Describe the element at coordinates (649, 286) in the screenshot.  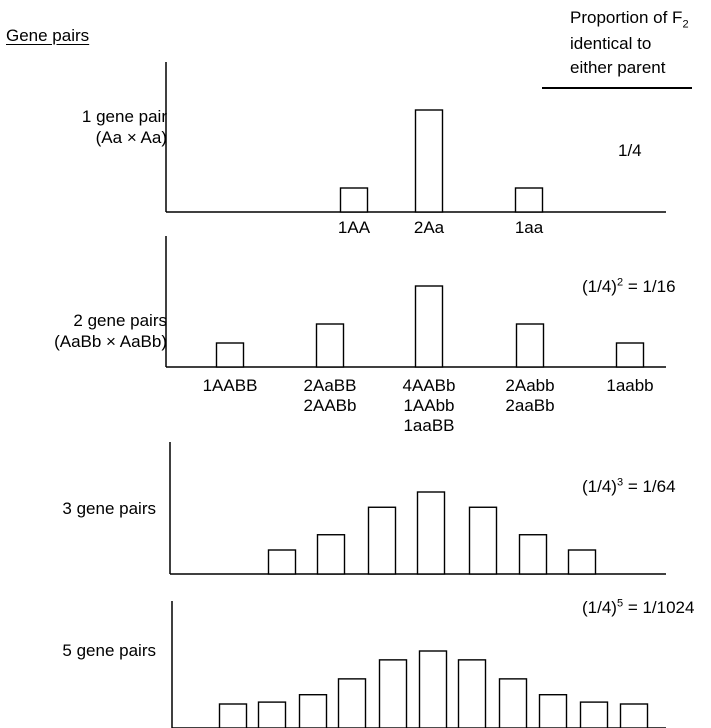
I see `proportion-result: = 1/16` at that location.